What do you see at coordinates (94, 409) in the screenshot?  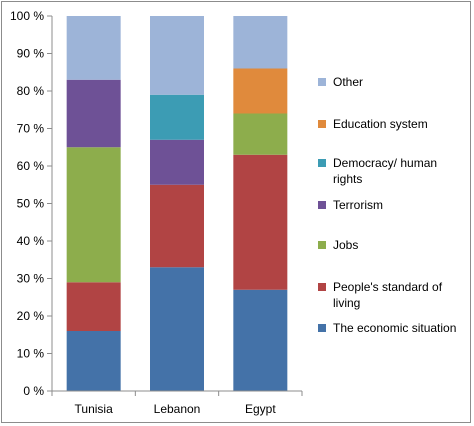 I see `x-tick-label: Tunisia` at bounding box center [94, 409].